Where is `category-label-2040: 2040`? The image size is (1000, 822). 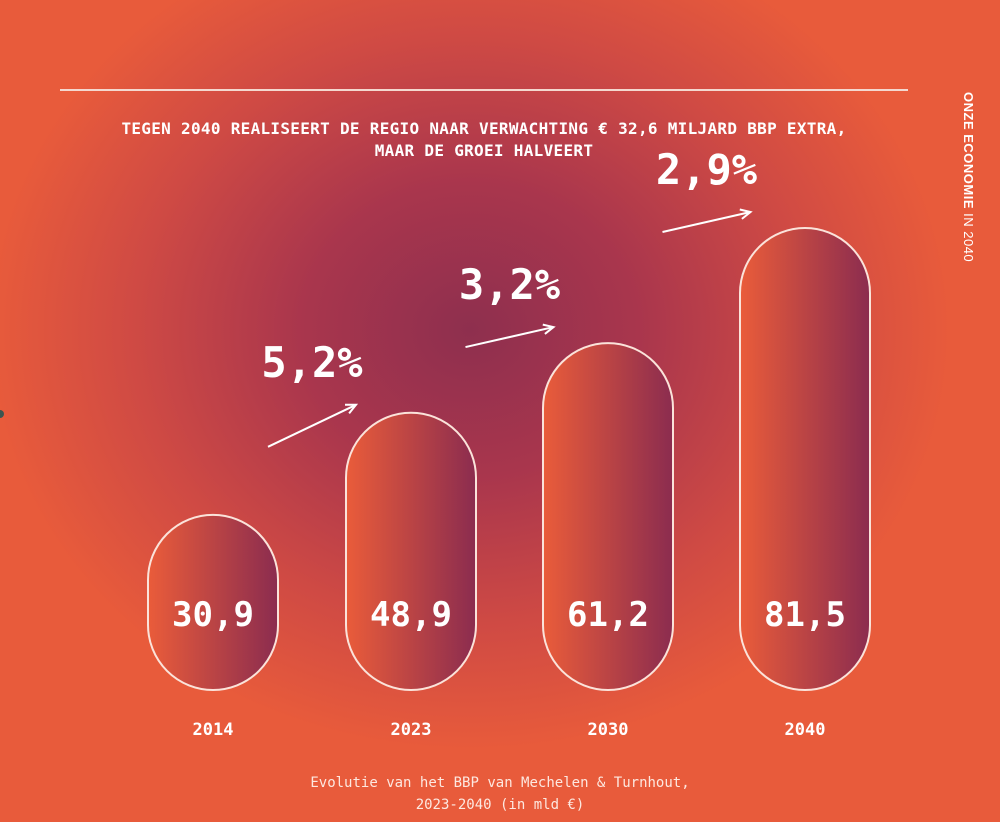
category-label-2040: 2040 is located at coordinates (805, 730).